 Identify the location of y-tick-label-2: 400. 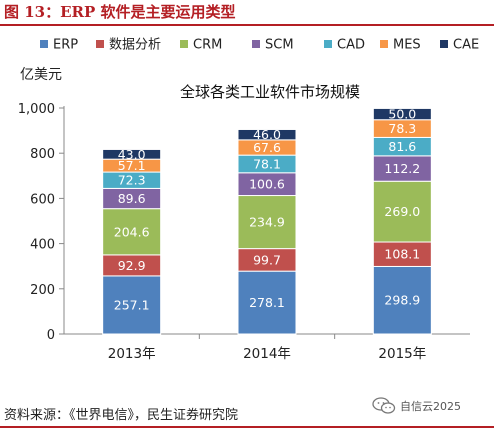
(42, 245).